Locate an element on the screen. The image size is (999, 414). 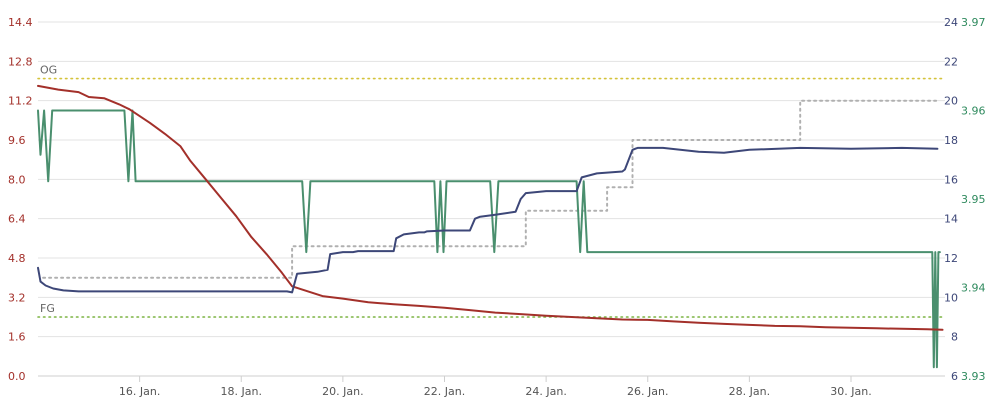
left-tick-label: 8.0 is located at coordinates (17, 179).